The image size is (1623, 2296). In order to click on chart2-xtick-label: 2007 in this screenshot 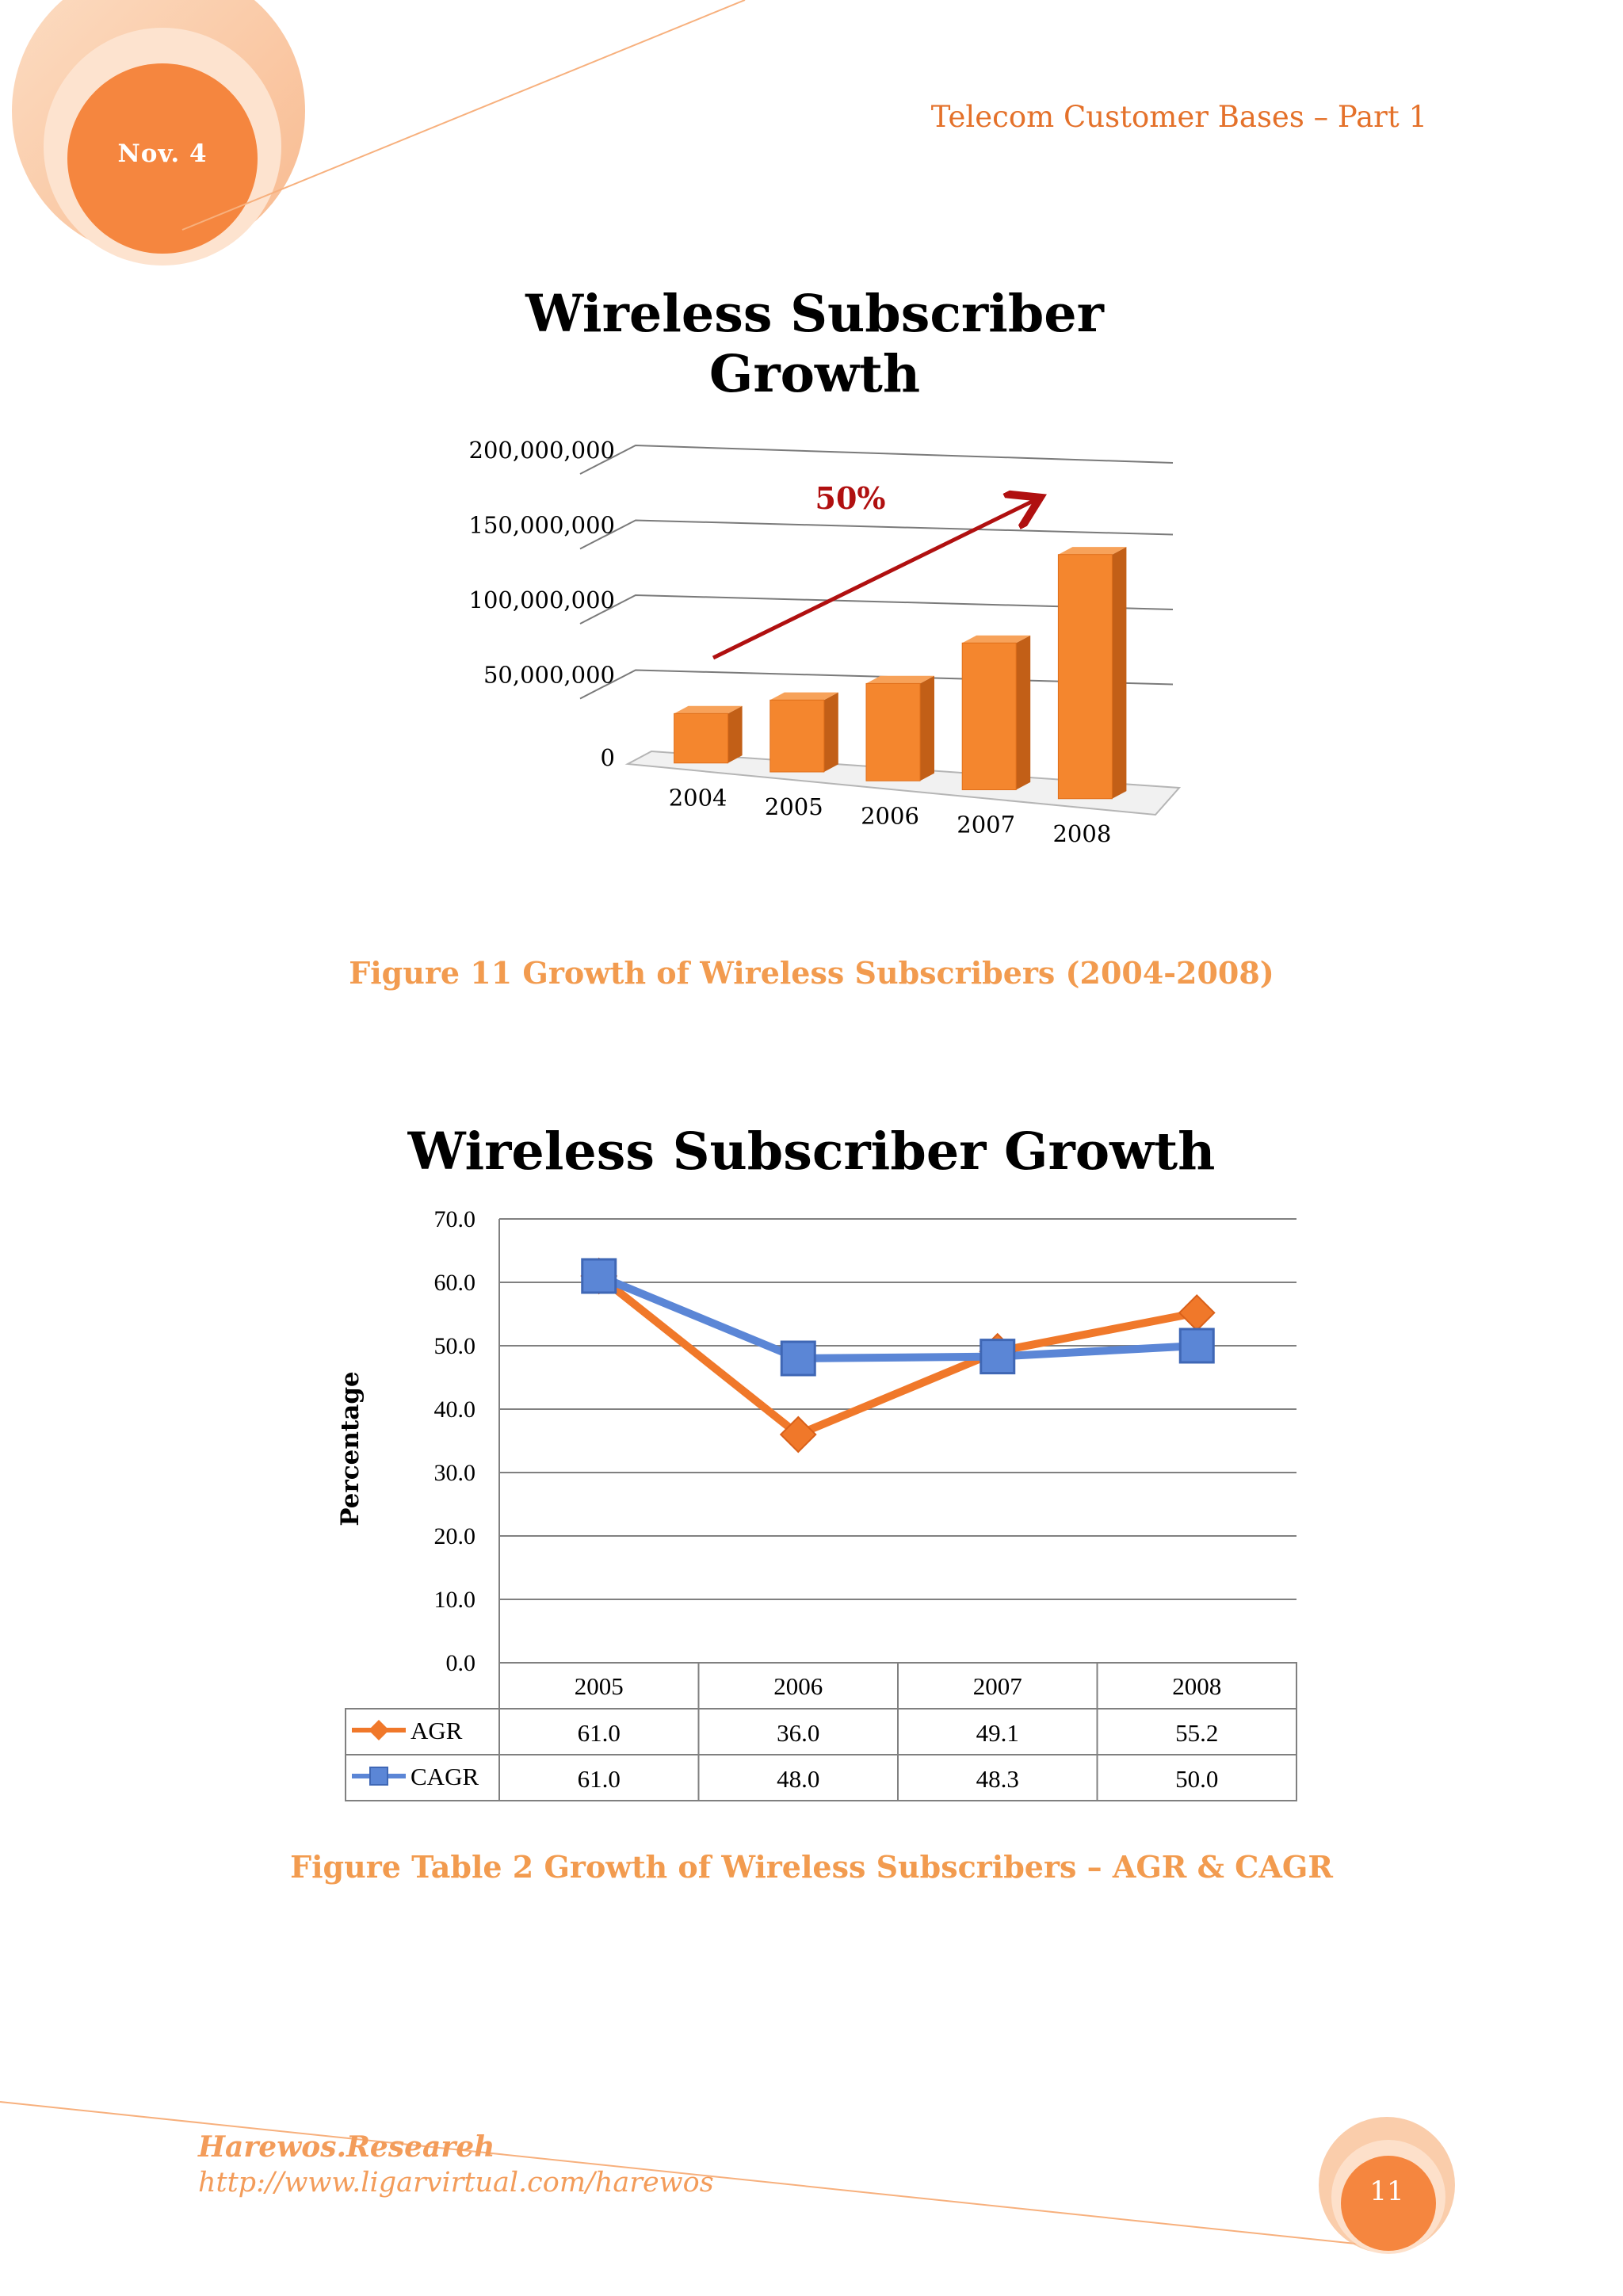, I will do `click(997, 1686)`.